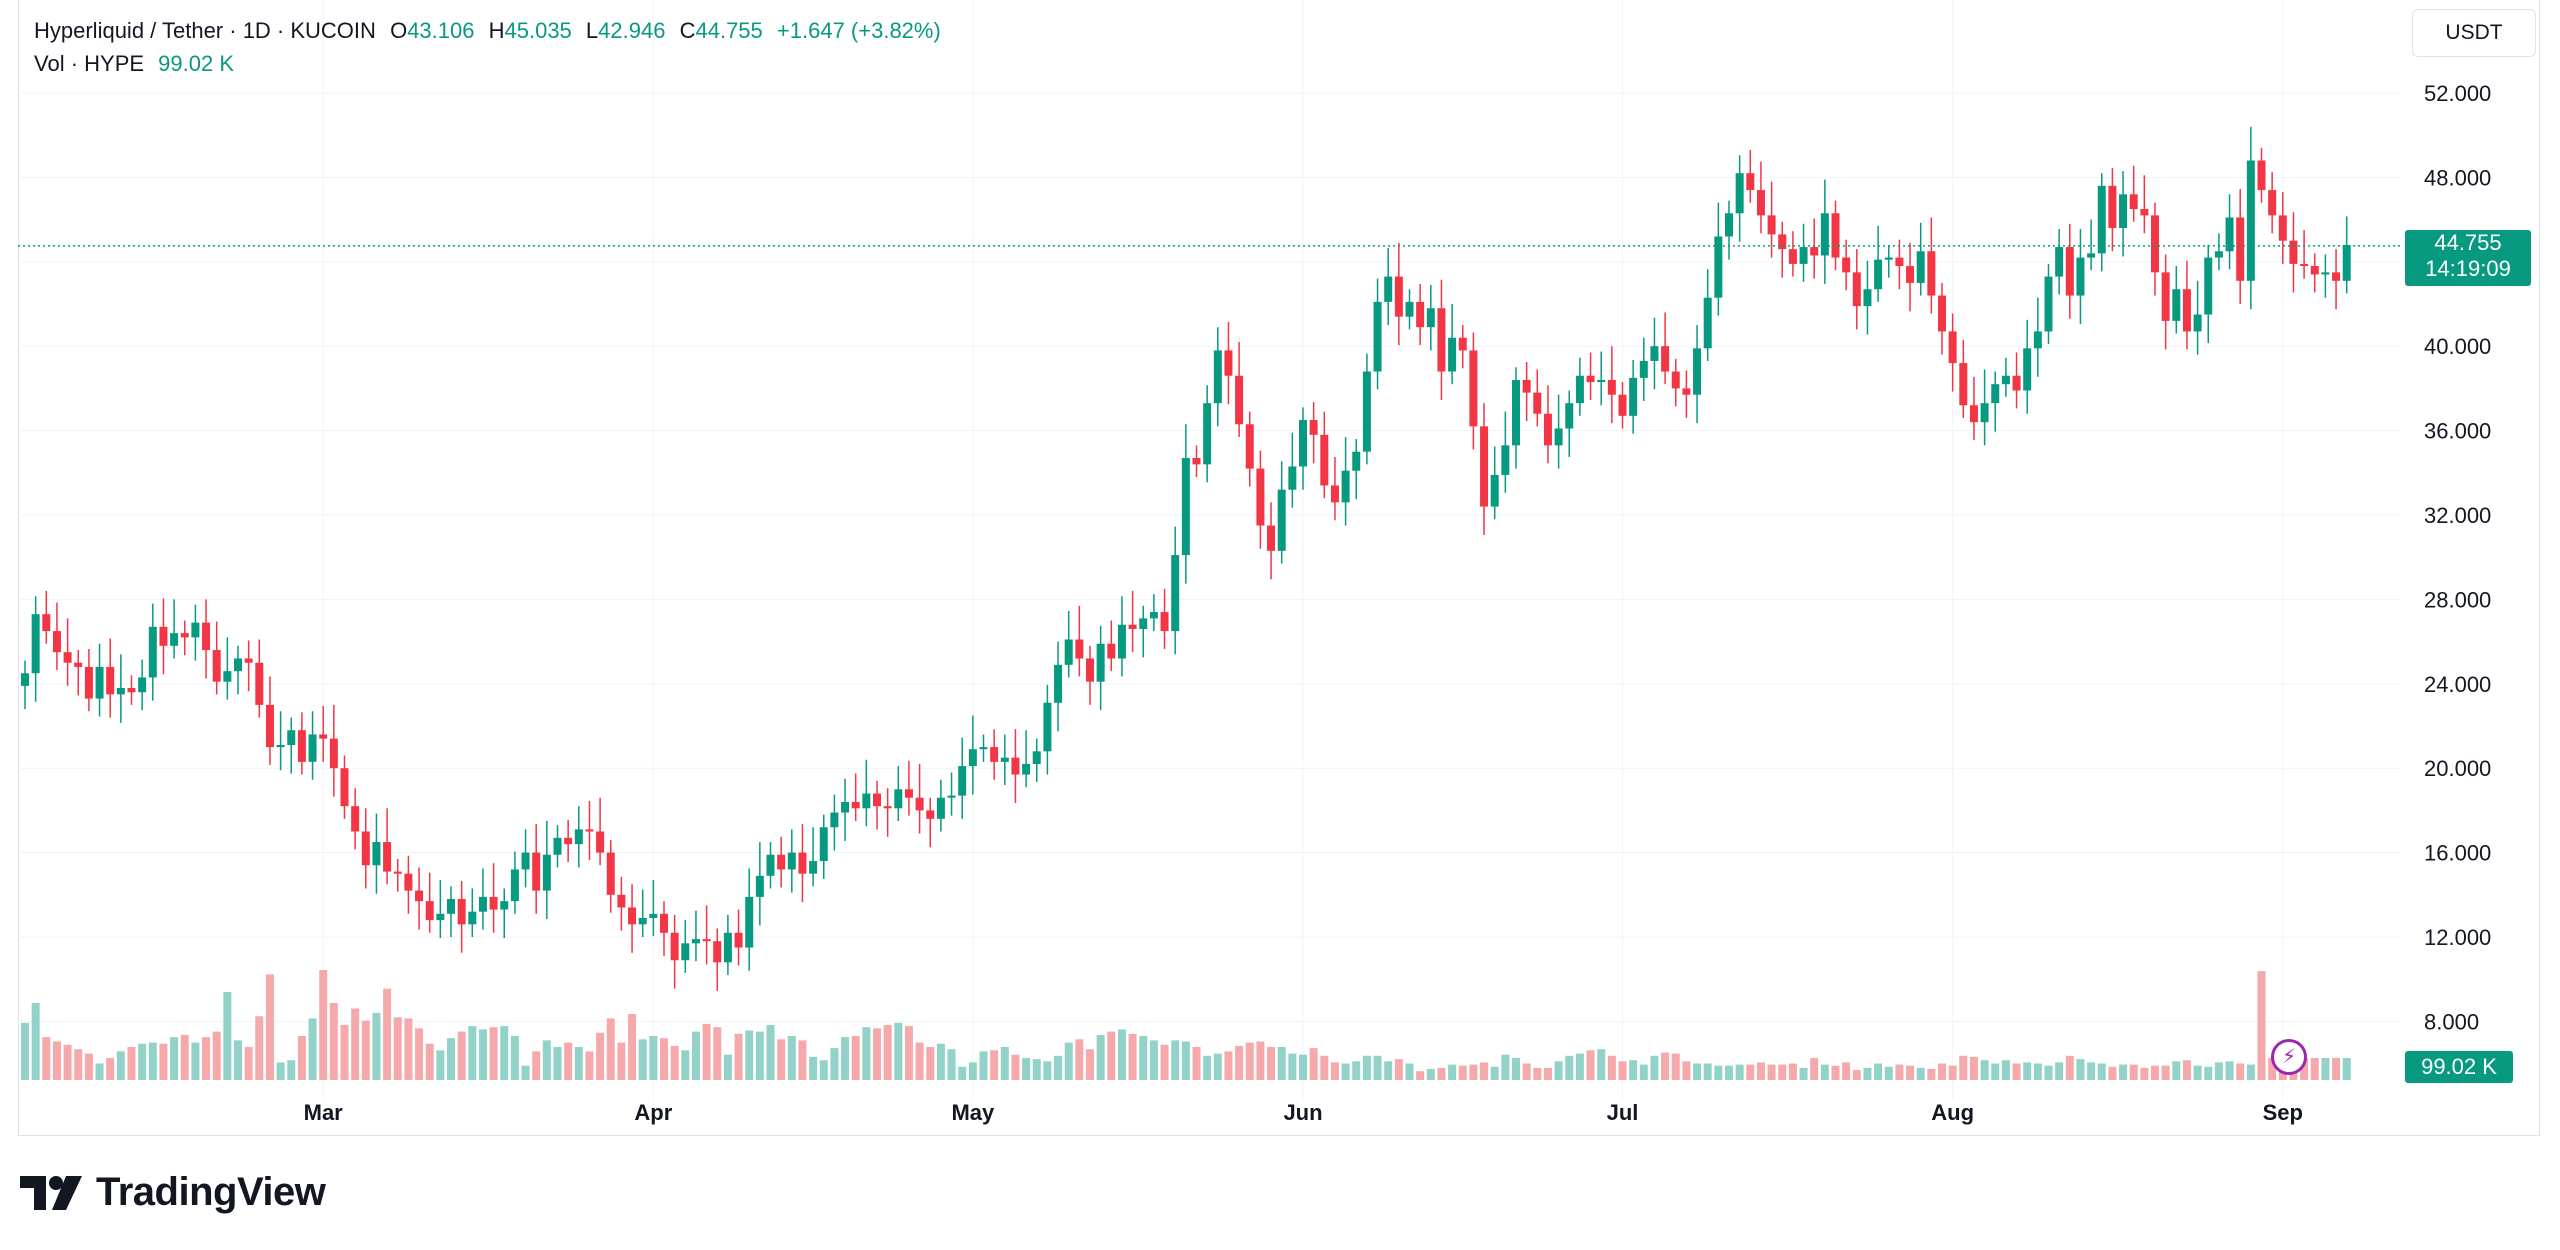  I want to click on legend-symbol: Hyperliquid / Tether · 1D · KUCOIN, so click(205, 30).